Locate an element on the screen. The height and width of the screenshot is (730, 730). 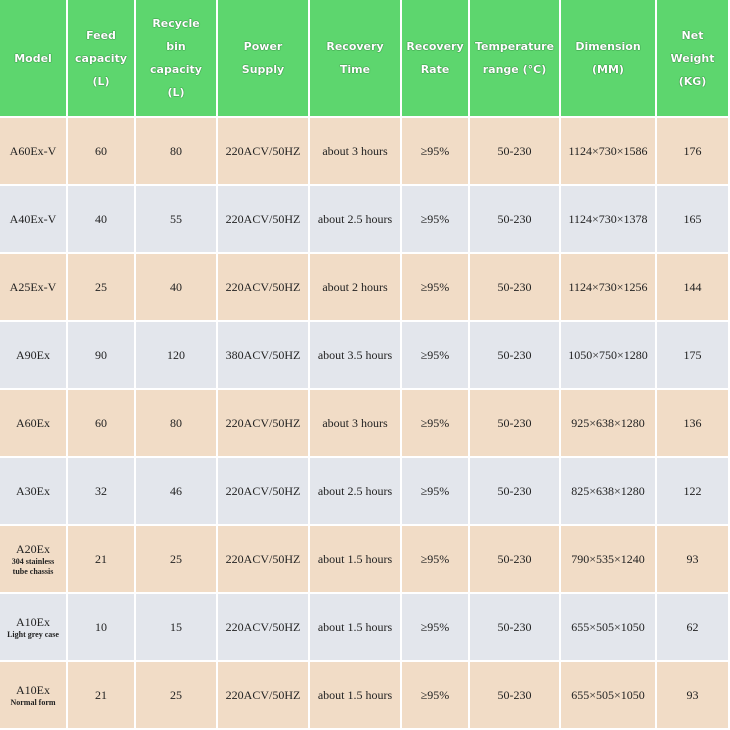
header-cell: Feed capacity (L) is located at coordinates (102, 59).